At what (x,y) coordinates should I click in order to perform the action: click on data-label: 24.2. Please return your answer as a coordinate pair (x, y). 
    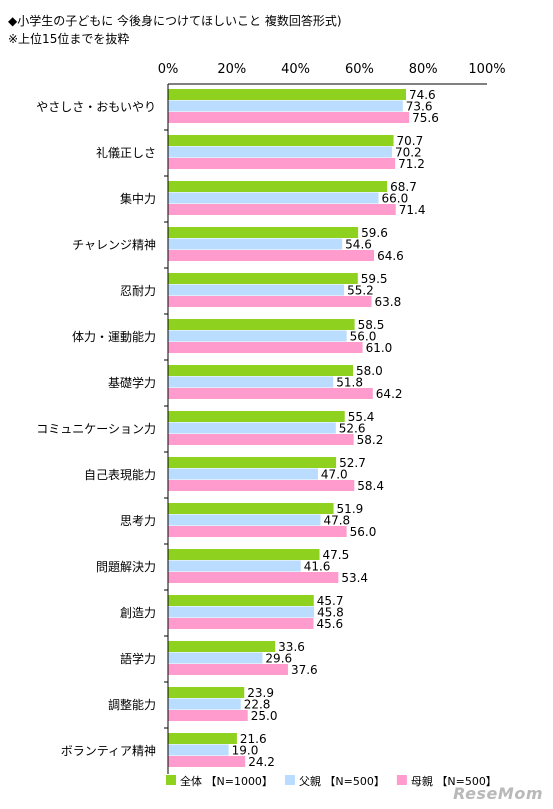
    Looking at the image, I should click on (261, 762).